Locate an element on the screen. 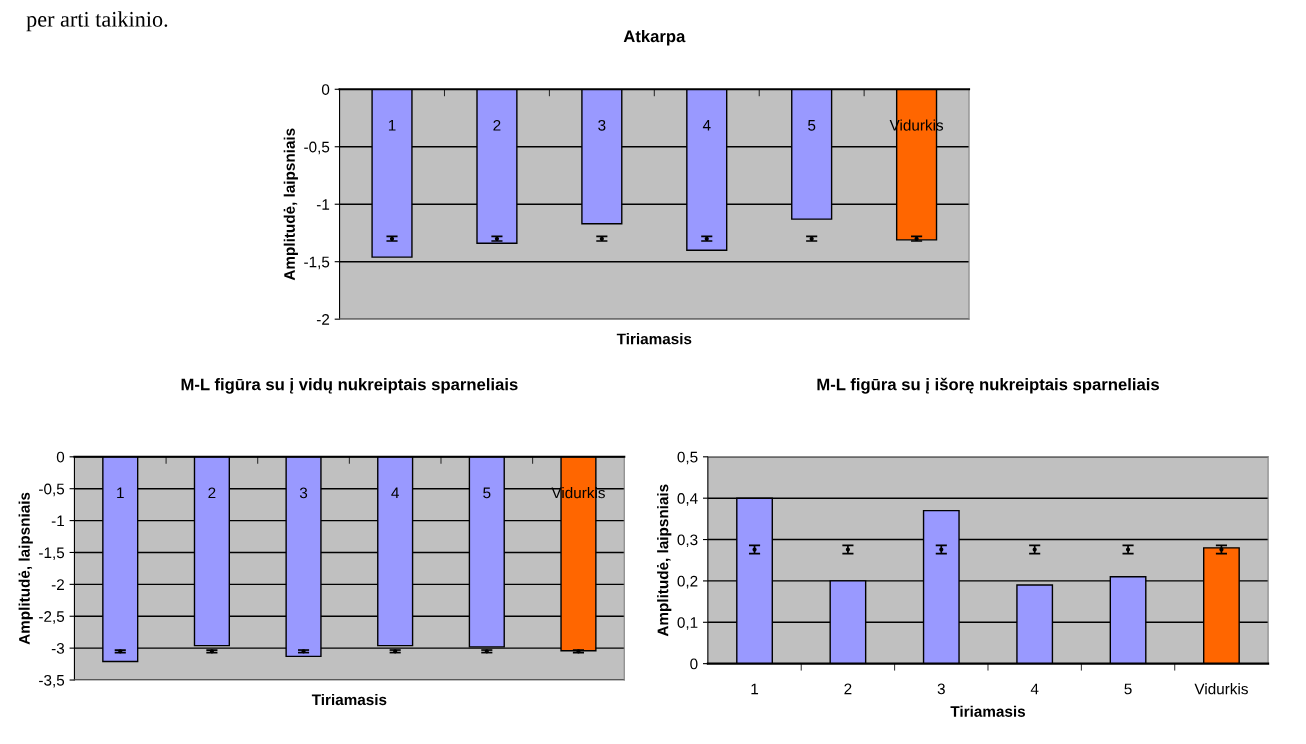 The width and height of the screenshot is (1306, 744). text: per arti taikinio. is located at coordinates (97, 21).